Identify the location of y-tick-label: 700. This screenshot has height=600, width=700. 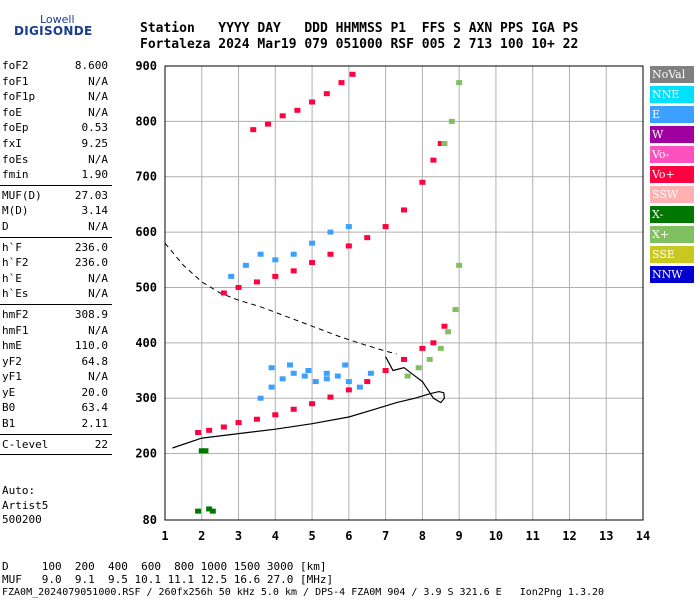
(146, 177).